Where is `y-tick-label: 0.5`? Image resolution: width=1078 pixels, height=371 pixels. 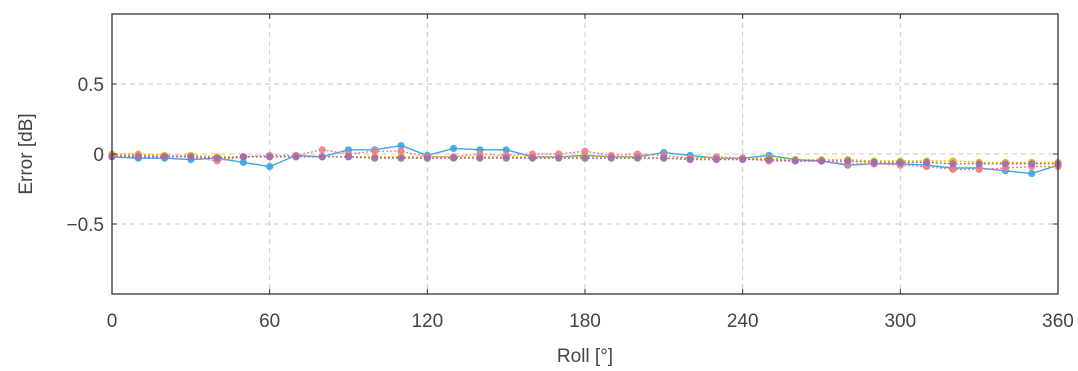
y-tick-label: 0.5 is located at coordinates (91, 85).